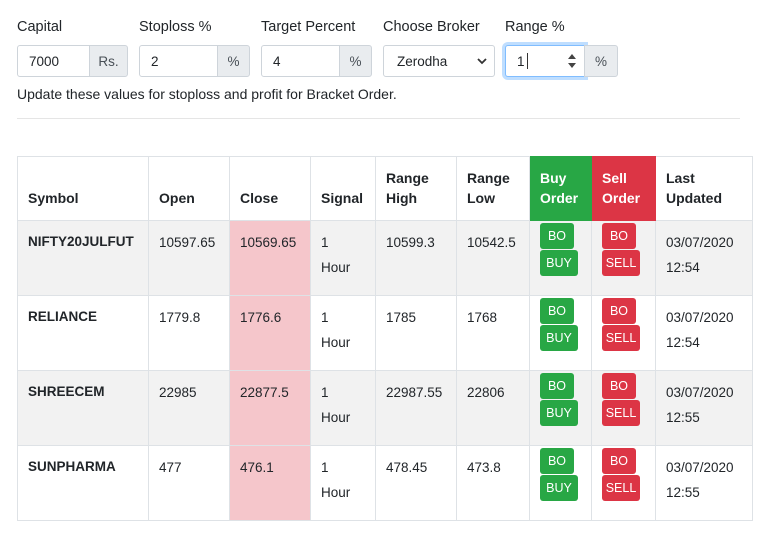 The image size is (777, 537). I want to click on broker-label: Choose Broker, so click(431, 27).